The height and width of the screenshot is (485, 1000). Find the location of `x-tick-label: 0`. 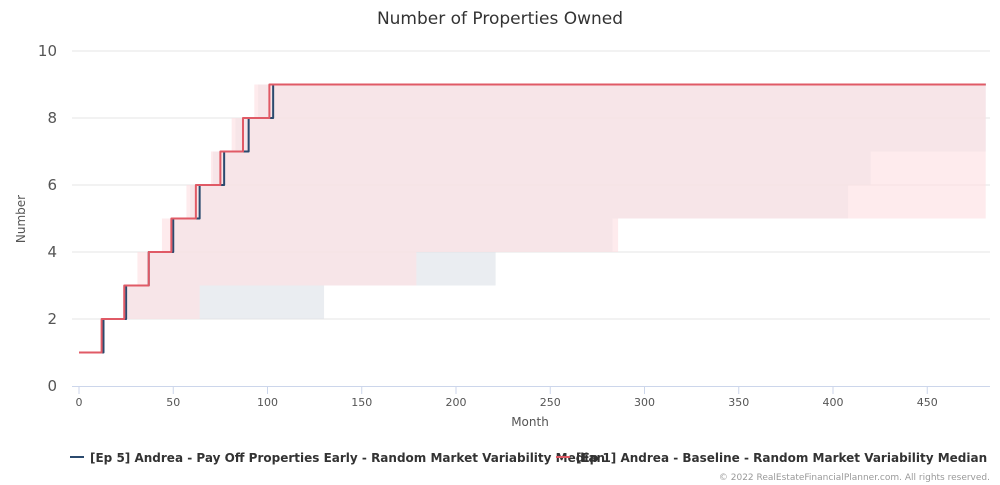

x-tick-label: 0 is located at coordinates (79, 402).